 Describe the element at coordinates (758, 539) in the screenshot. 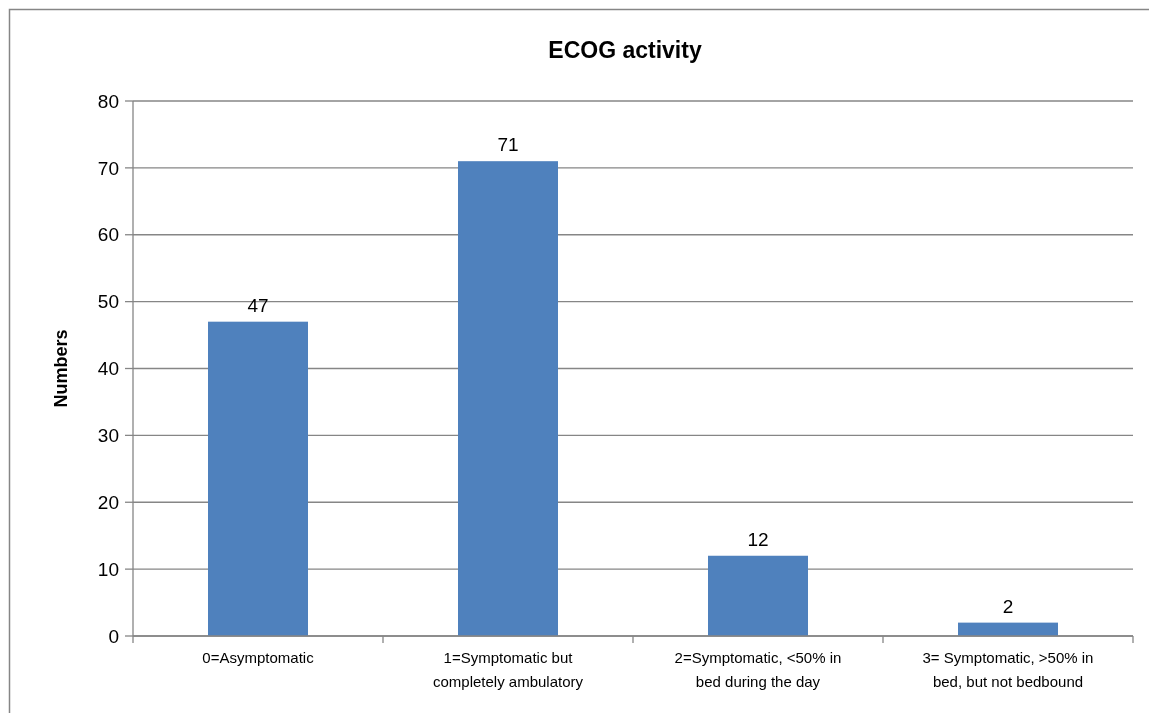

I see `data-label: 12` at that location.